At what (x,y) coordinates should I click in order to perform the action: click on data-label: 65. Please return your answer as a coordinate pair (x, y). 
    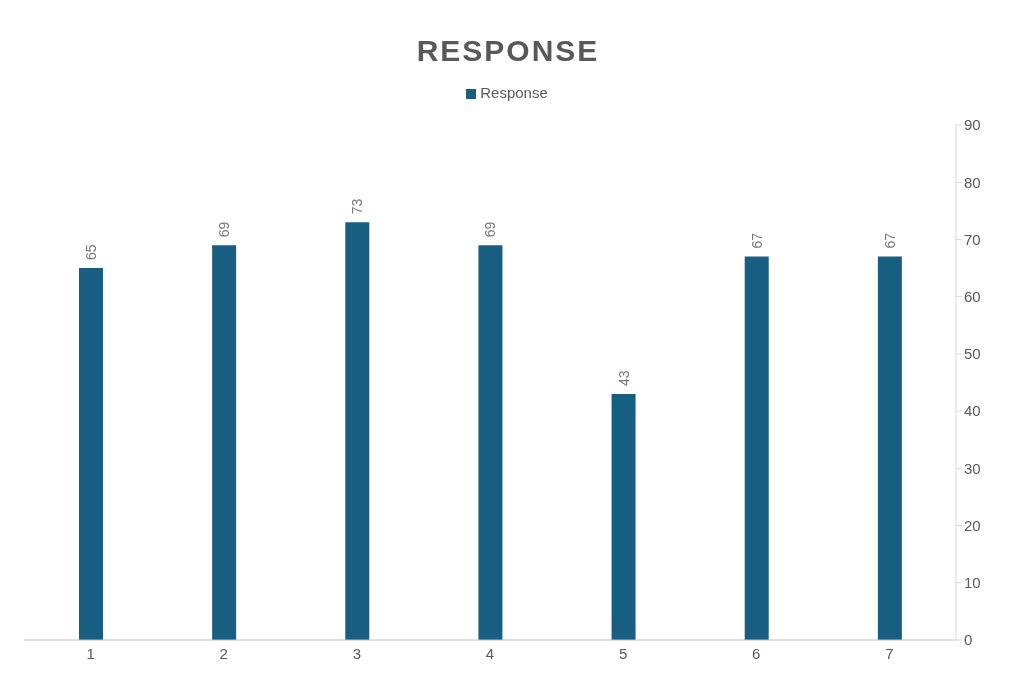
    Looking at the image, I should click on (91, 252).